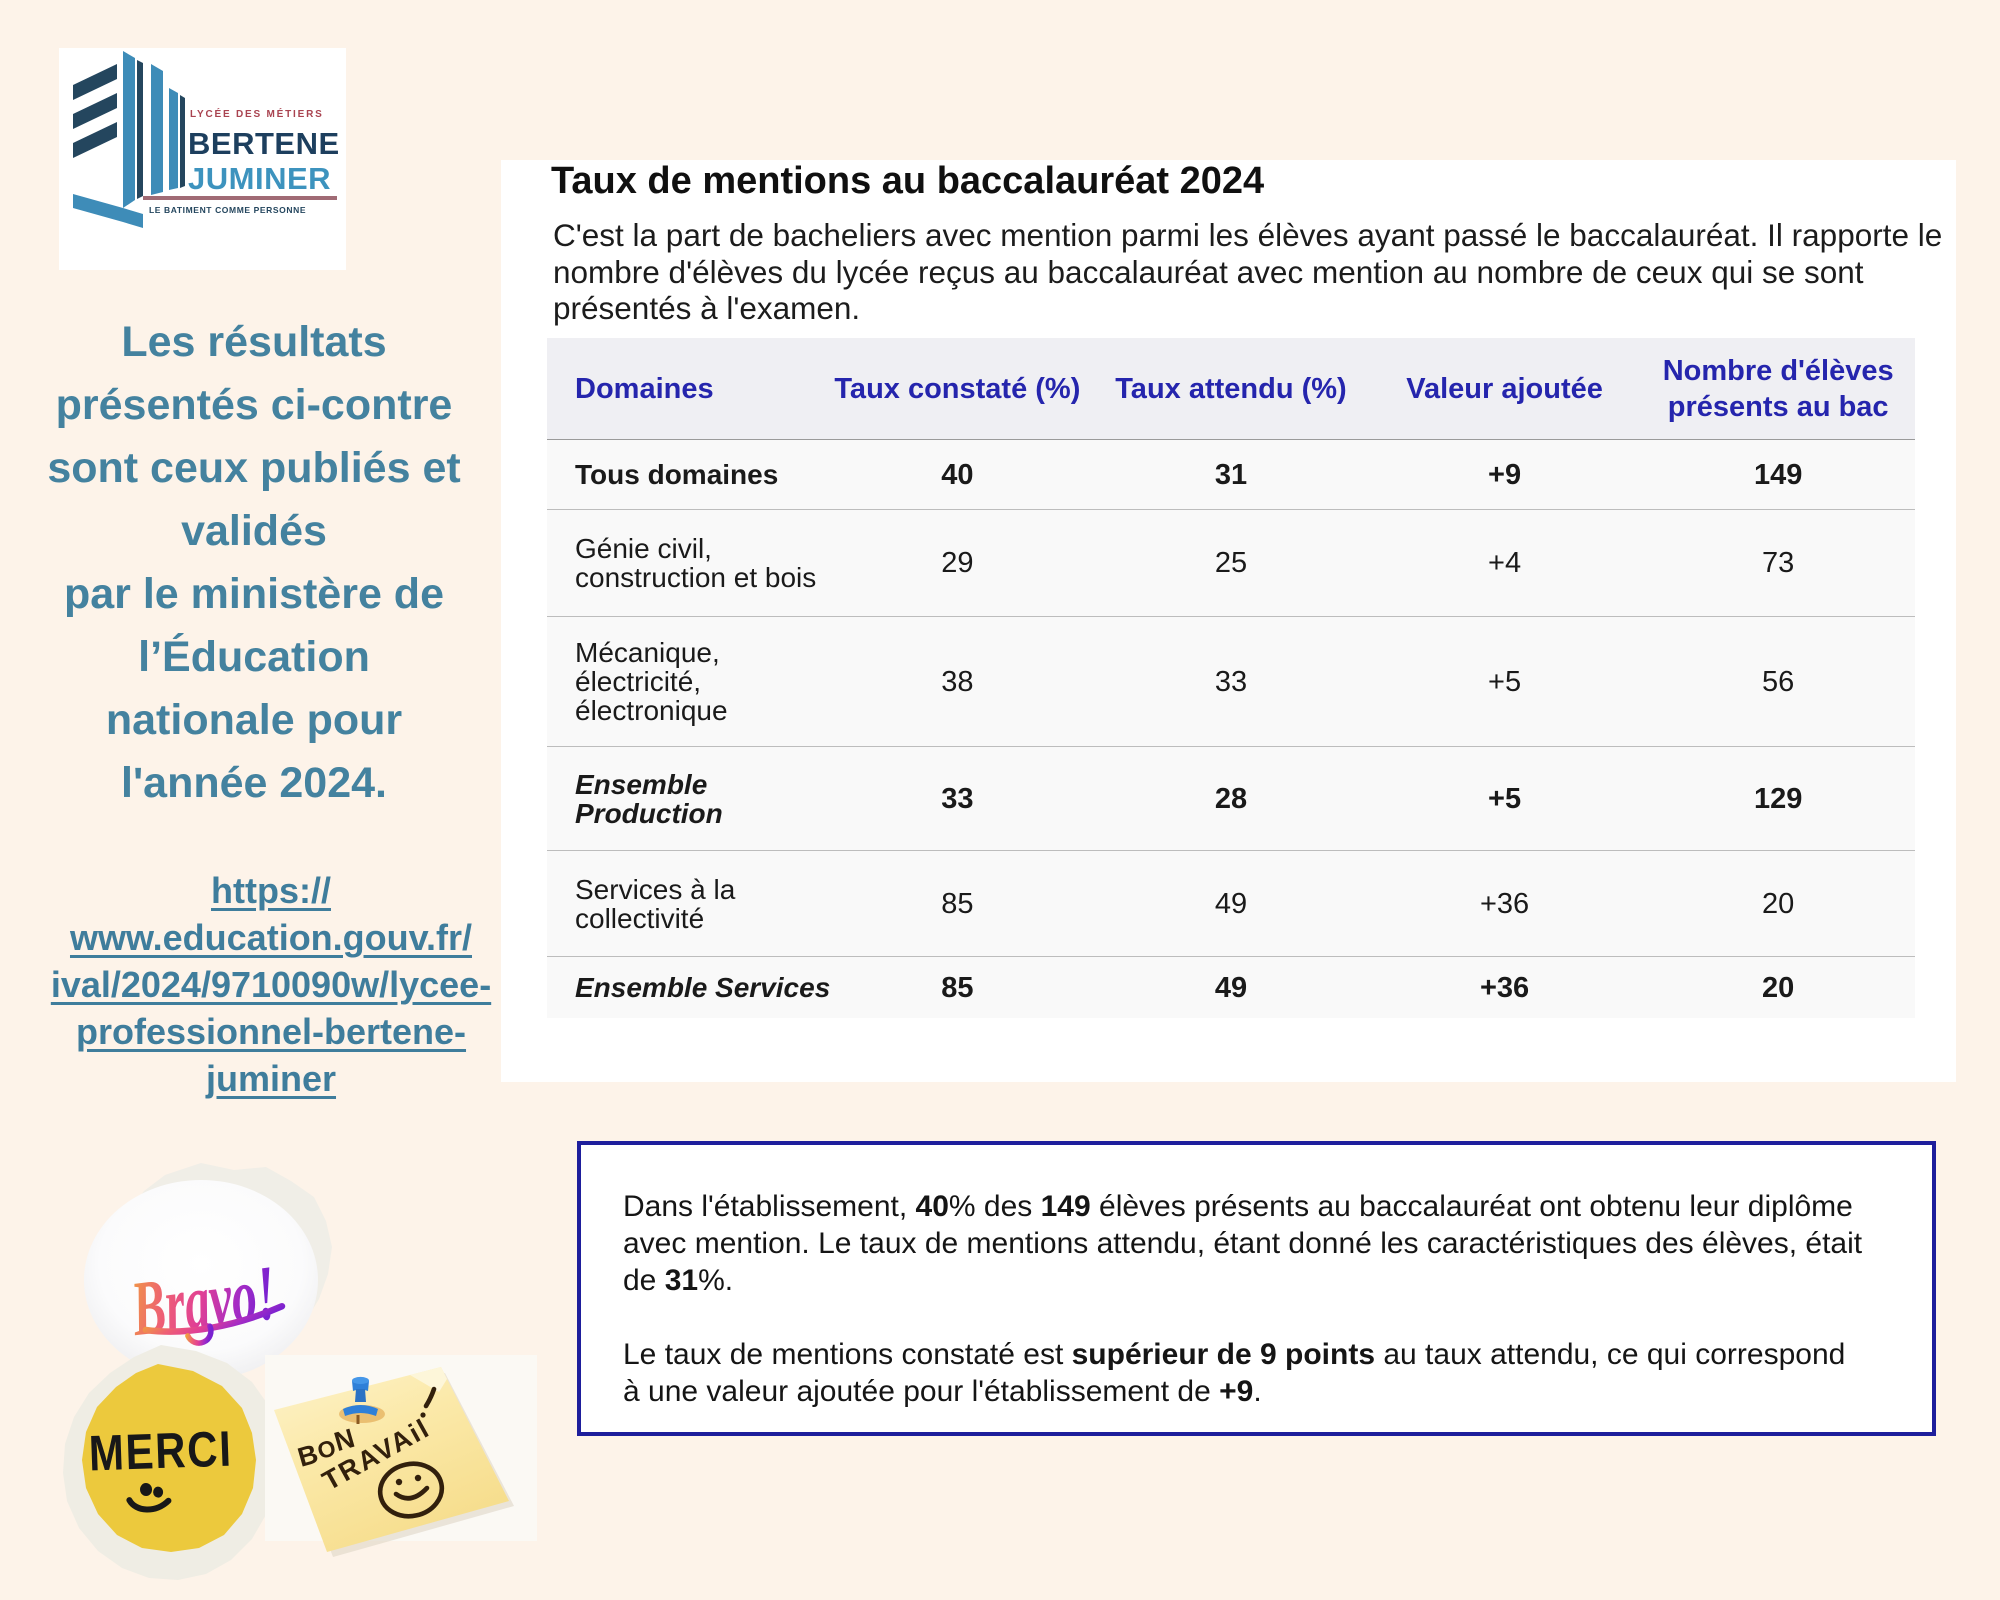  Describe the element at coordinates (264, 143) in the screenshot. I see `svg-text: BERTENE` at that location.